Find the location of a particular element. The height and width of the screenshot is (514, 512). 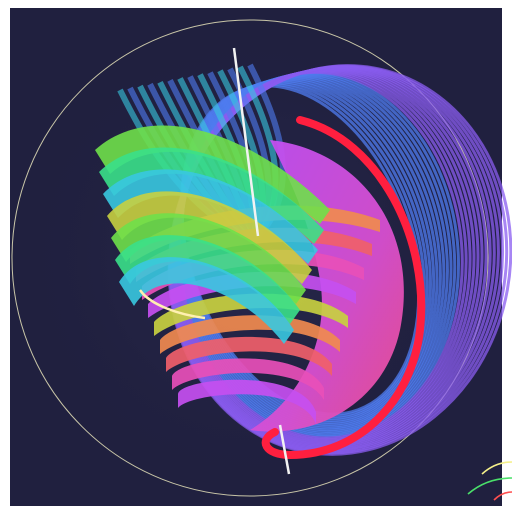

axis-line is located at coordinates (246, 142).